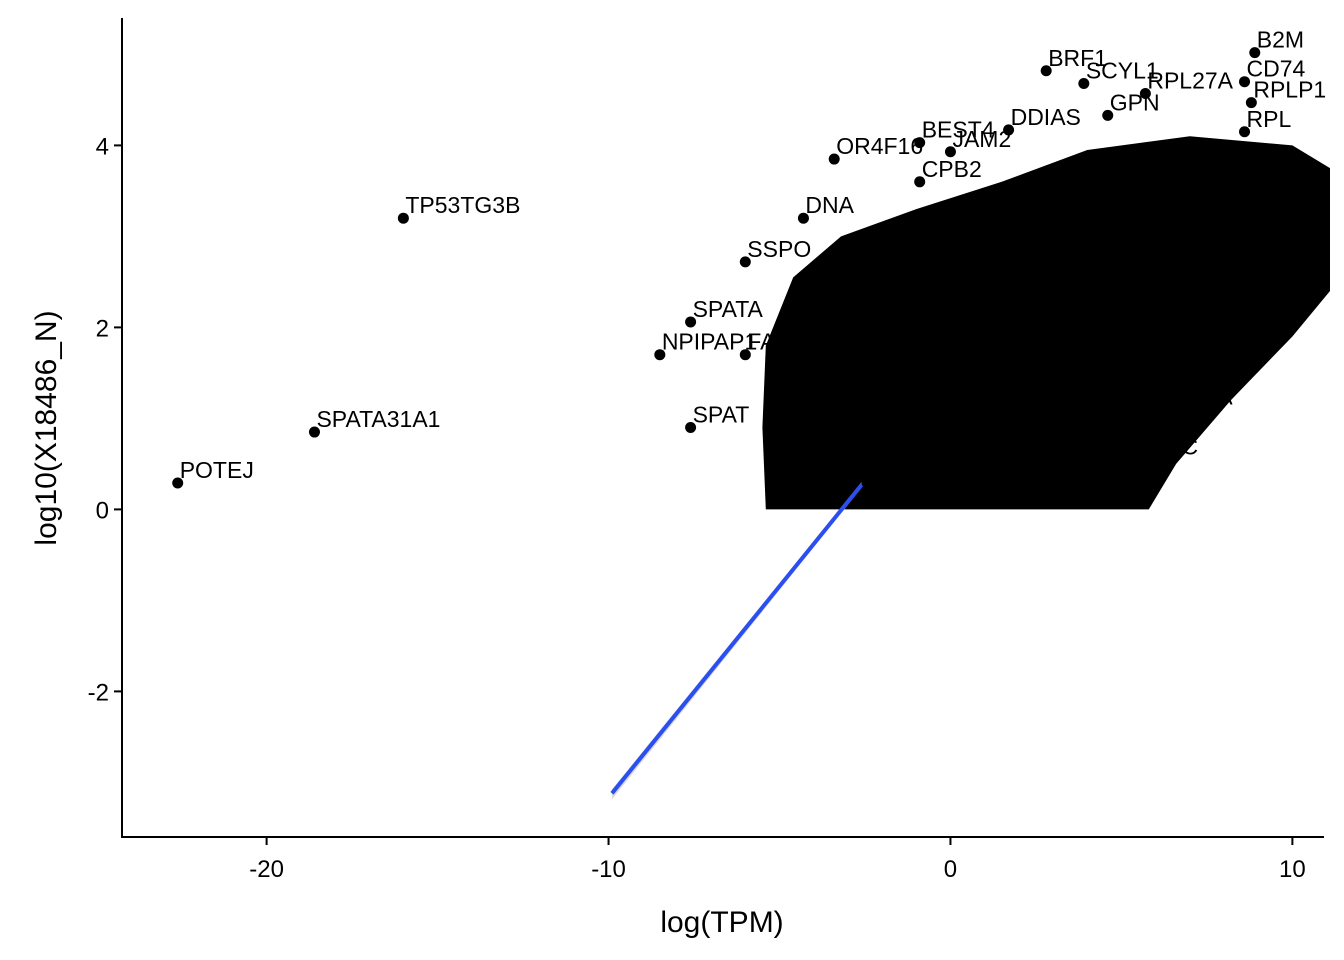  I want to click on point-label: FA, so click(761, 342).